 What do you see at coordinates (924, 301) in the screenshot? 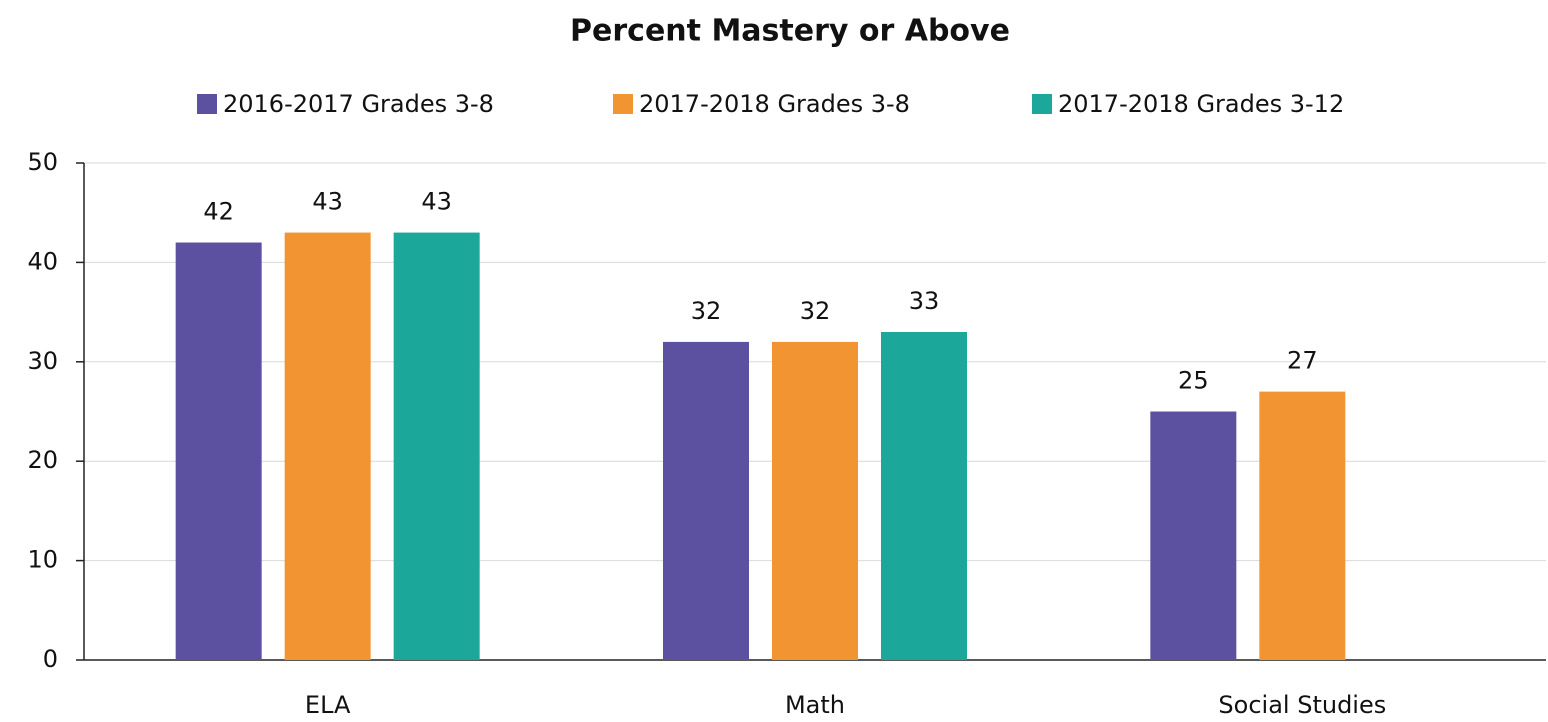
I see `data-label: 33` at bounding box center [924, 301].